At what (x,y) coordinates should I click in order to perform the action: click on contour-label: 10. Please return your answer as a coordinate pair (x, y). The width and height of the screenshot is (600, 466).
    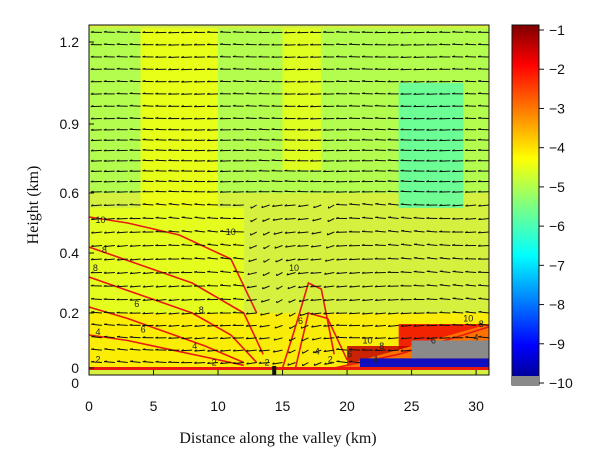
    Looking at the image, I should click on (231, 232).